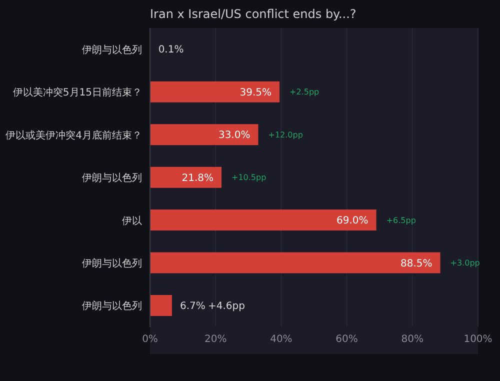 The image size is (500, 381). What do you see at coordinates (226, 306) in the screenshot?
I see `annotation: +4.6pp` at bounding box center [226, 306].